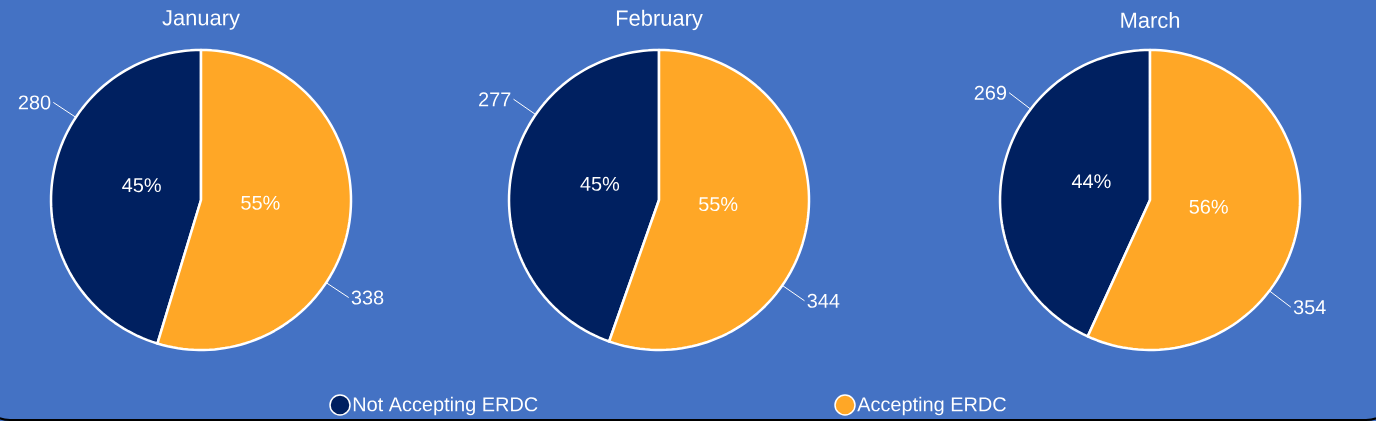 This screenshot has height=421, width=1376. Describe the element at coordinates (445, 406) in the screenshot. I see `legend-label: Not Accepting ERDC` at that location.